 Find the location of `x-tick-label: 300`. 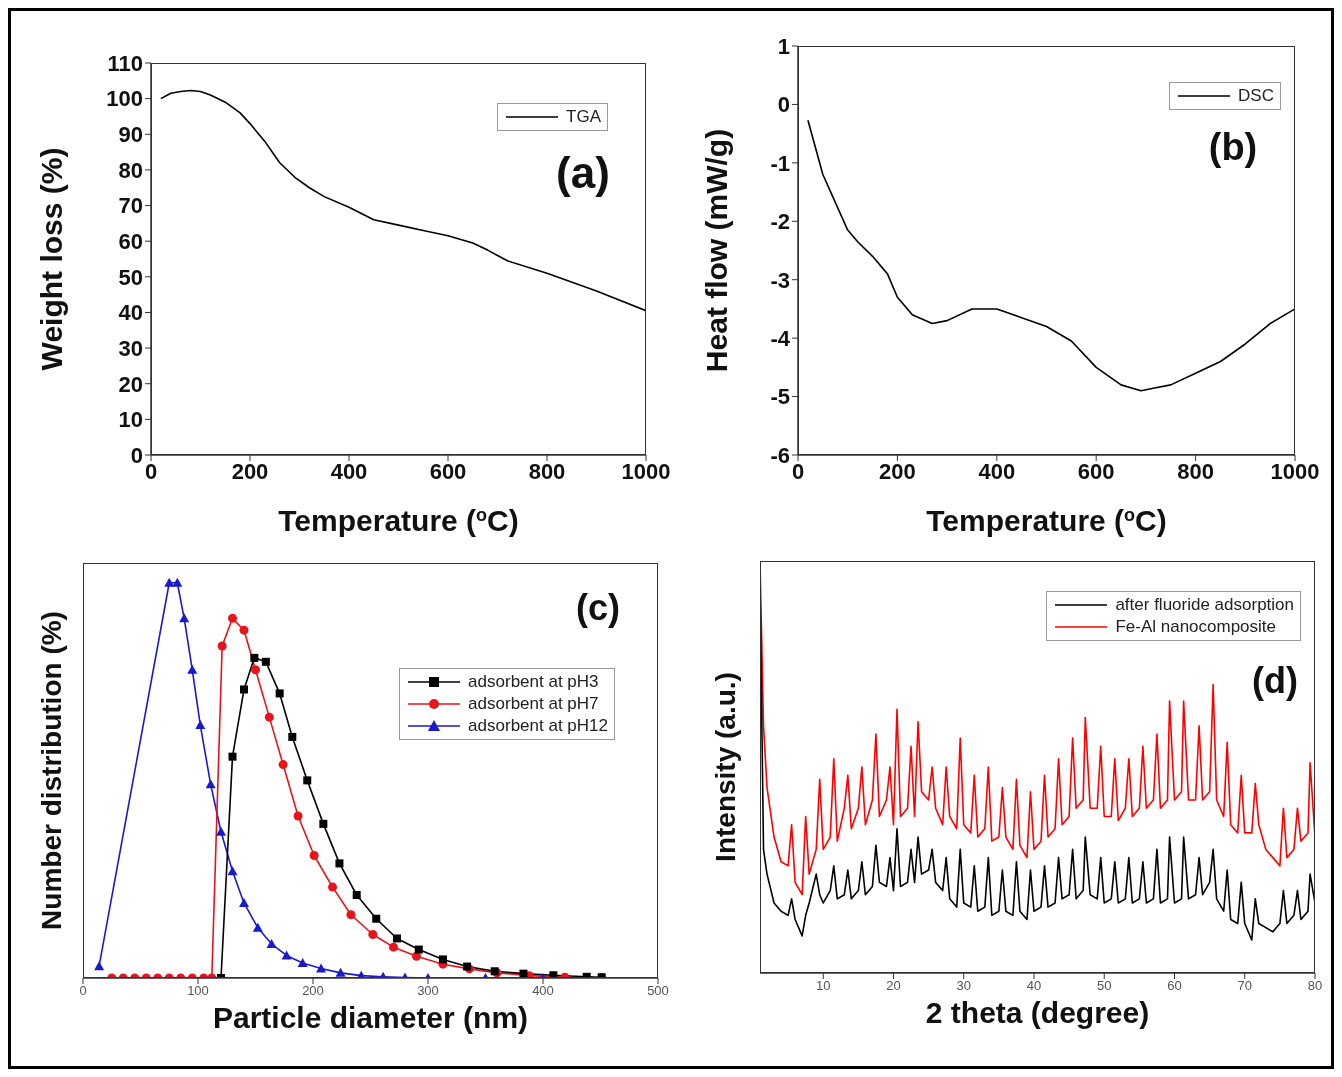

x-tick-label: 300 is located at coordinates (428, 991).